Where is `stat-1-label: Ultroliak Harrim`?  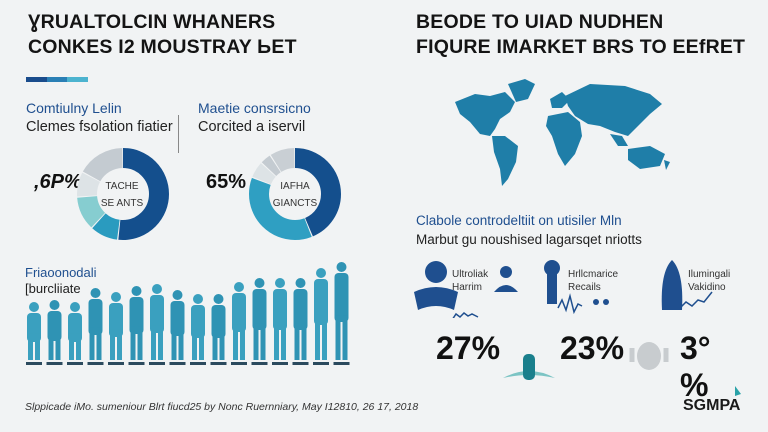 stat-1-label: Ultroliak Harrim is located at coordinates (470, 281).